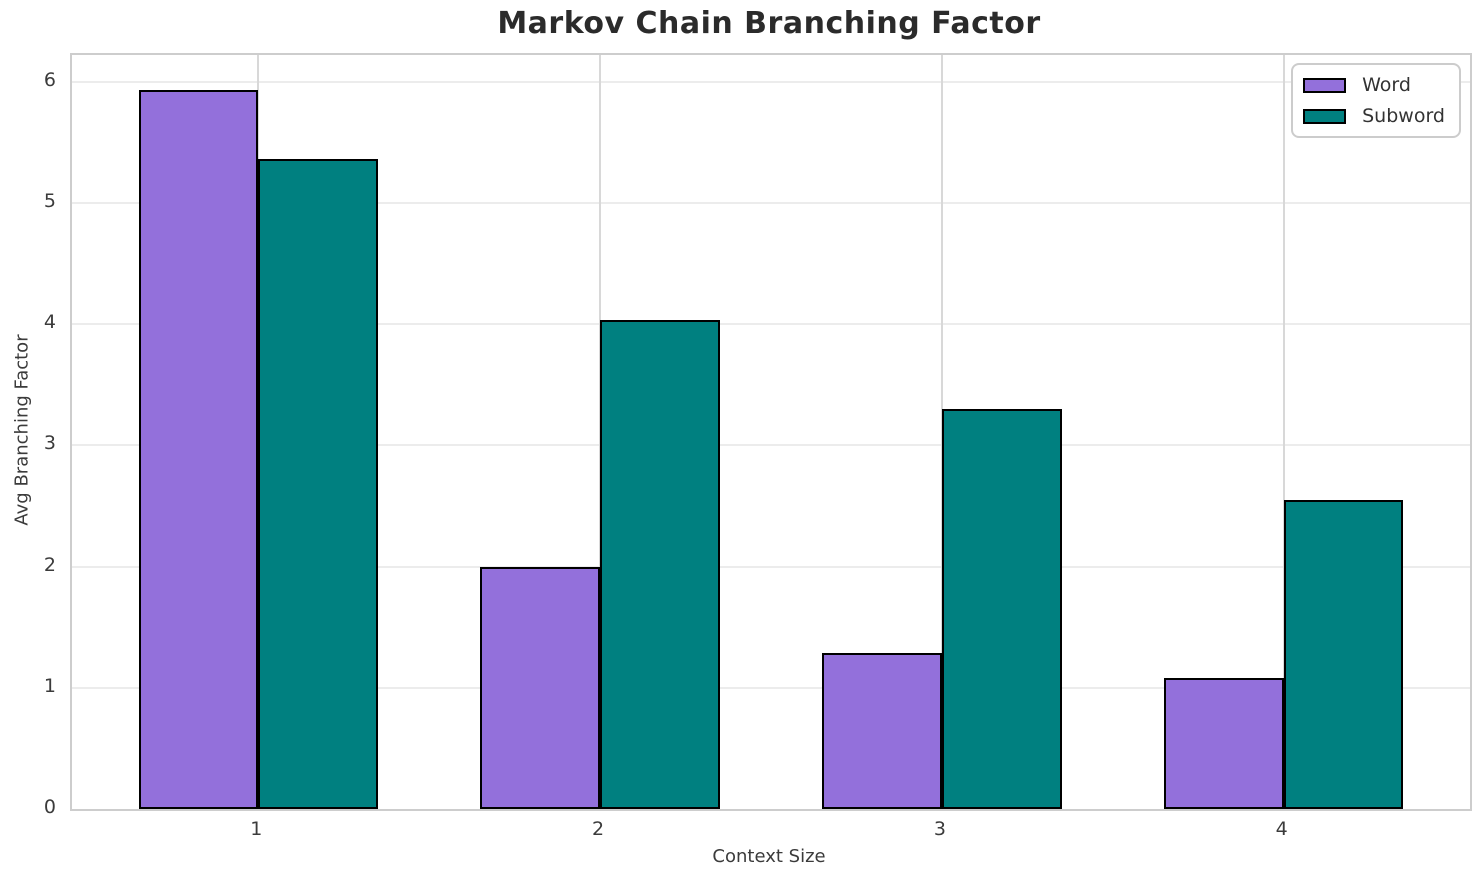 The height and width of the screenshot is (885, 1484). What do you see at coordinates (1281, 829) in the screenshot?
I see `x-tick-label: 4` at bounding box center [1281, 829].